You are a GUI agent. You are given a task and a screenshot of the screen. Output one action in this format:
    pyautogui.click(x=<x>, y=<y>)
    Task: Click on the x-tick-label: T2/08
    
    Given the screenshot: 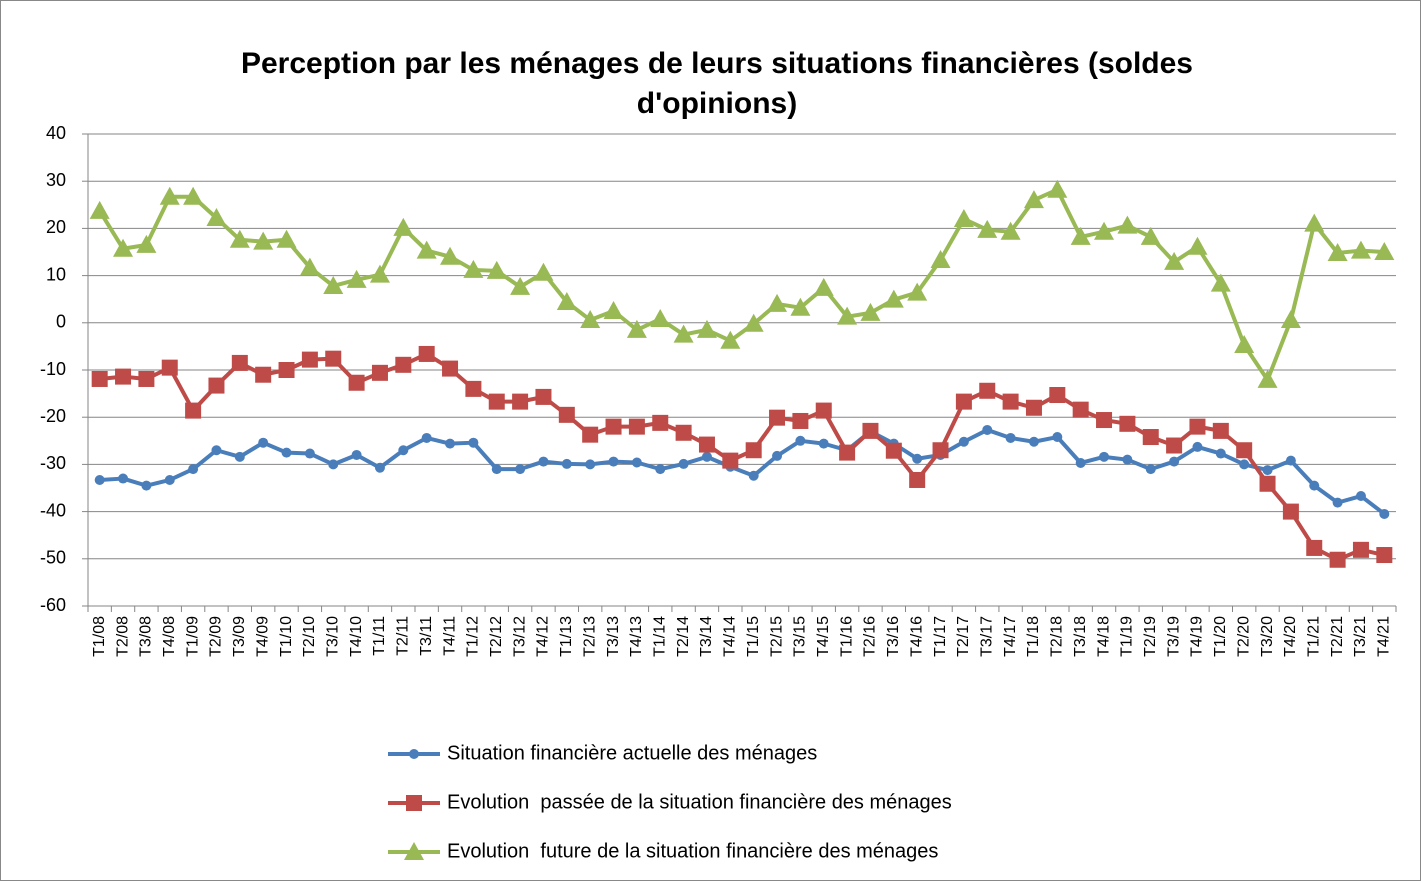 What is the action you would take?
    pyautogui.click(x=122, y=636)
    